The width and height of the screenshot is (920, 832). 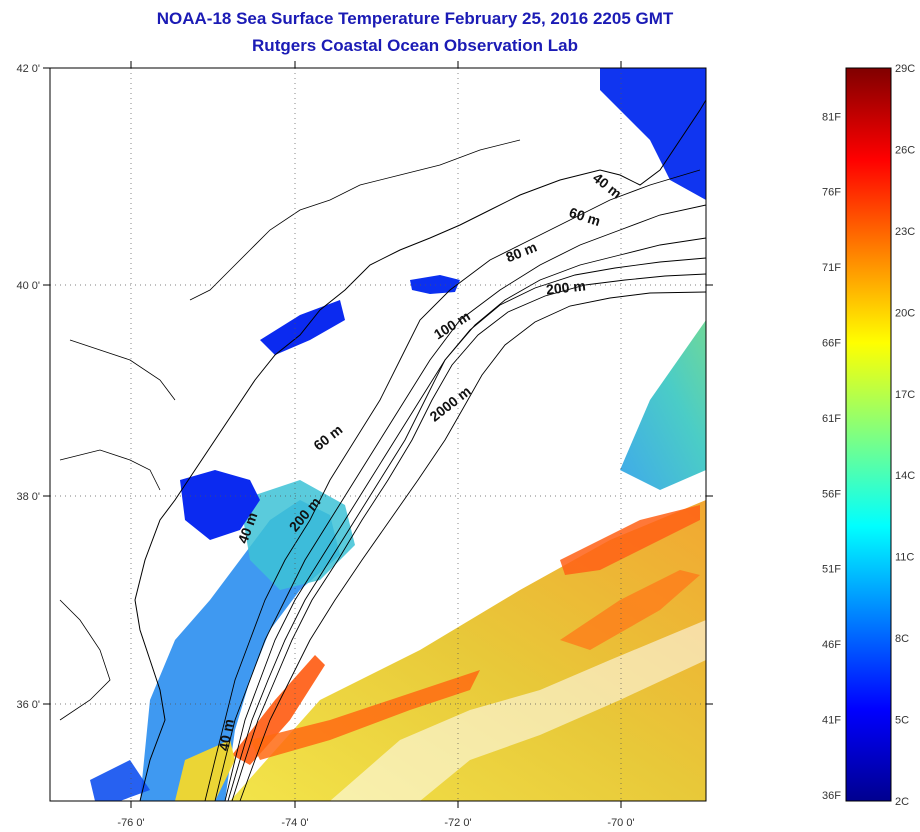 What do you see at coordinates (831, 796) in the screenshot?
I see `colorbar-fahrenheit-label: 36F` at bounding box center [831, 796].